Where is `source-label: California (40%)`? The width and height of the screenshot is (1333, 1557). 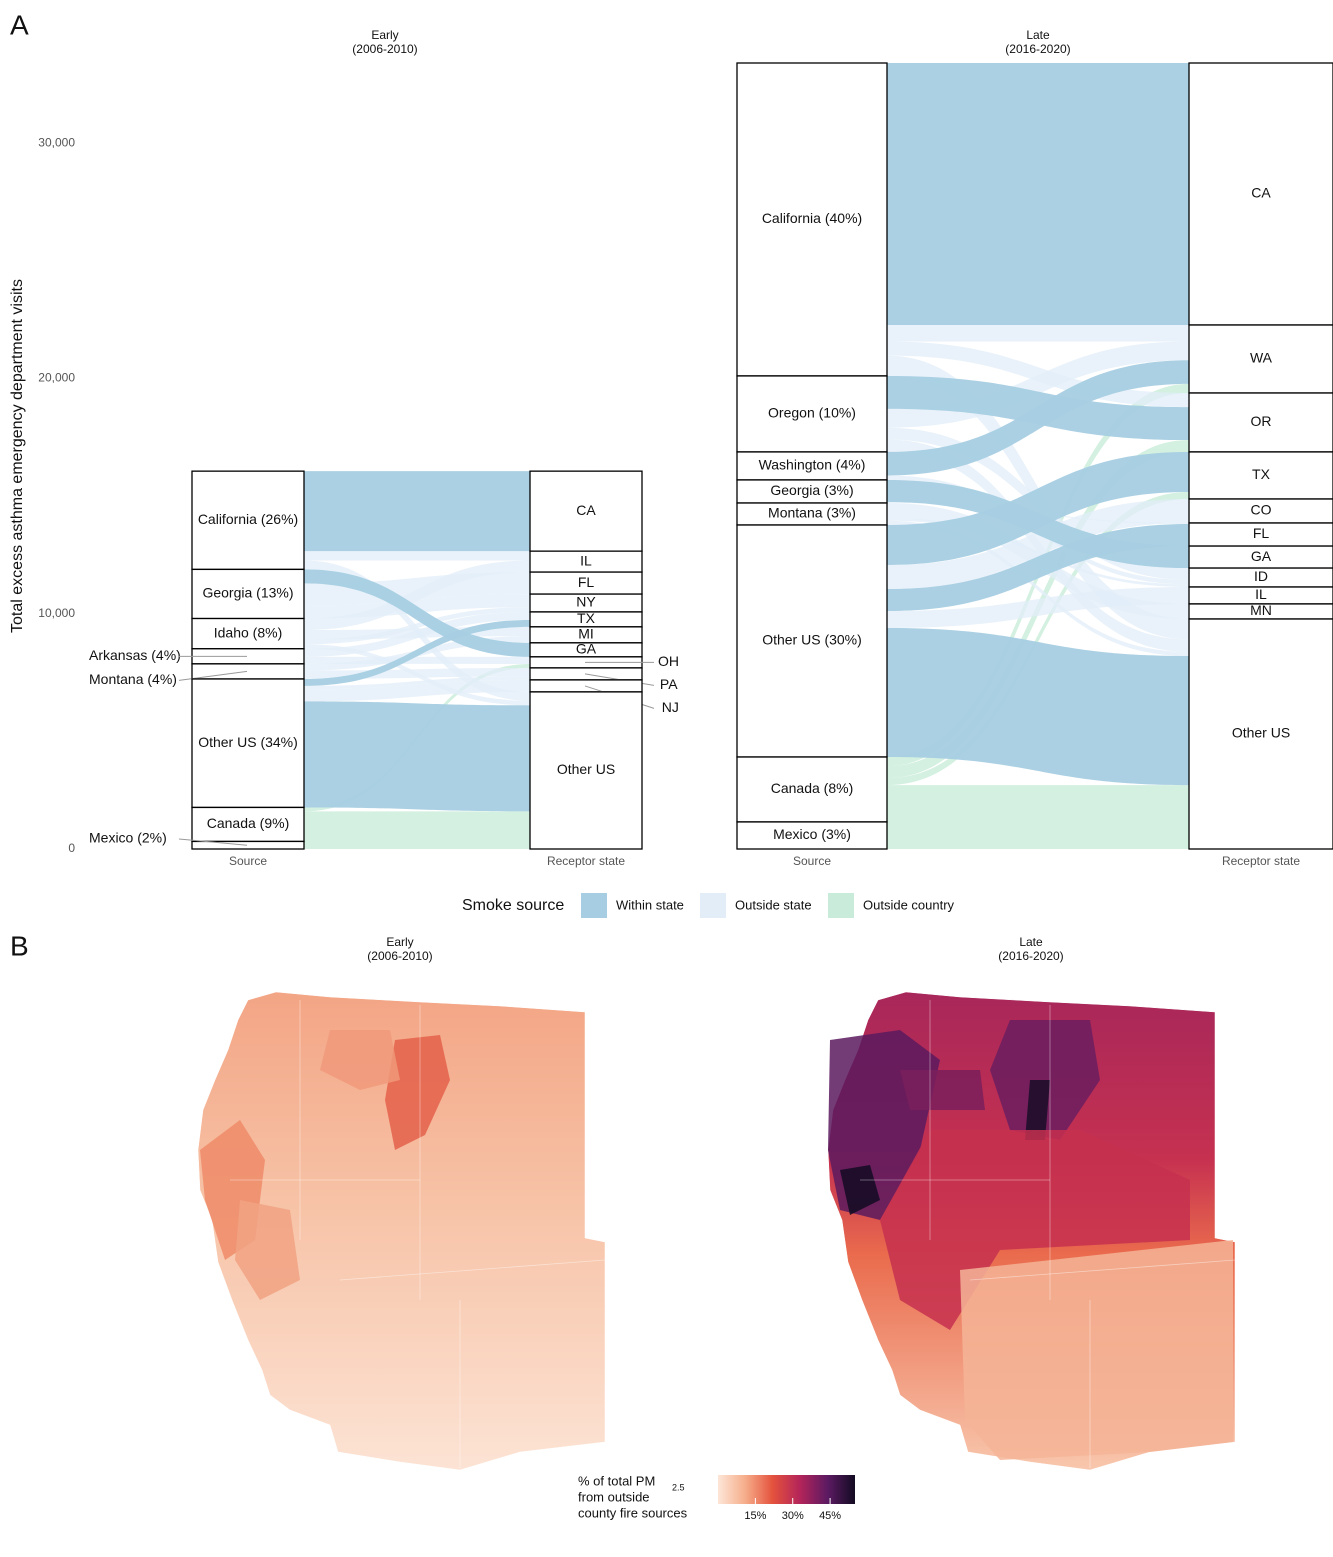 source-label: California (40%) is located at coordinates (812, 218).